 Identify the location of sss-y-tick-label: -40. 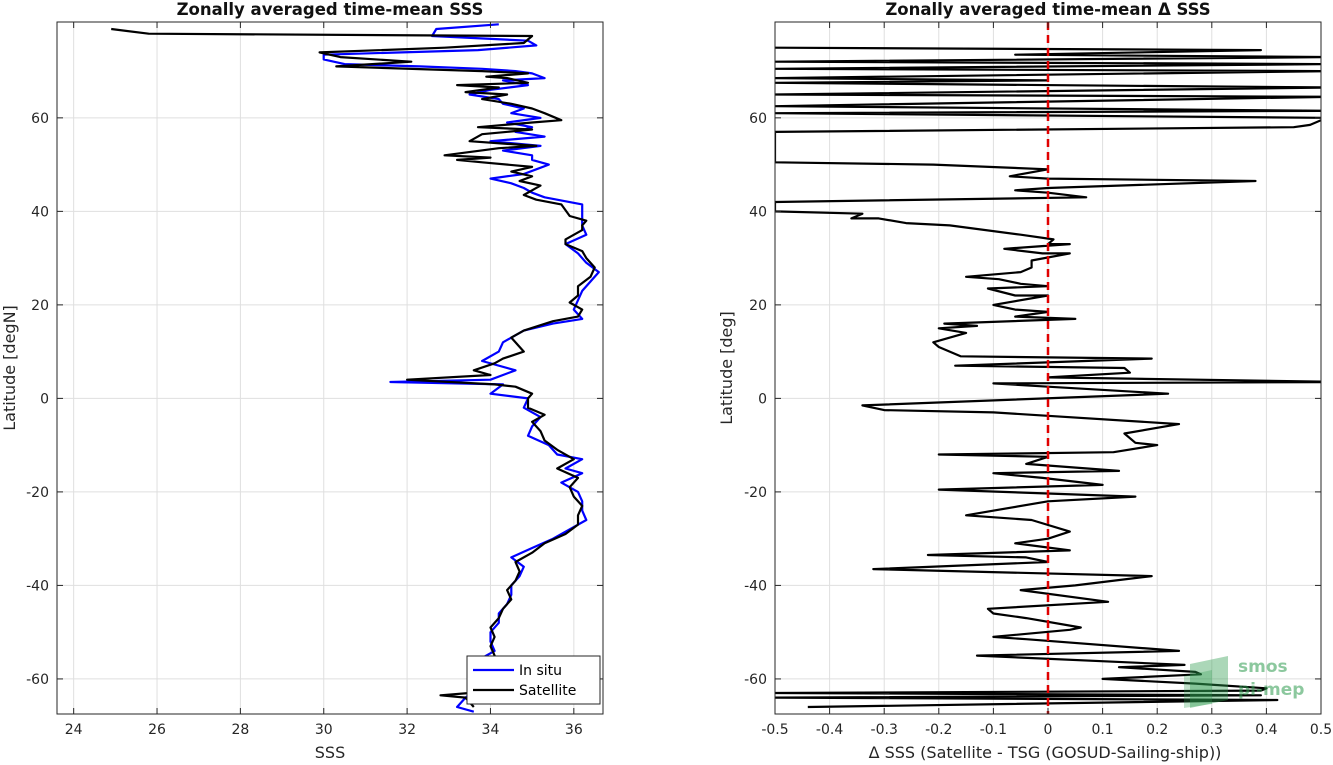
(37, 586).